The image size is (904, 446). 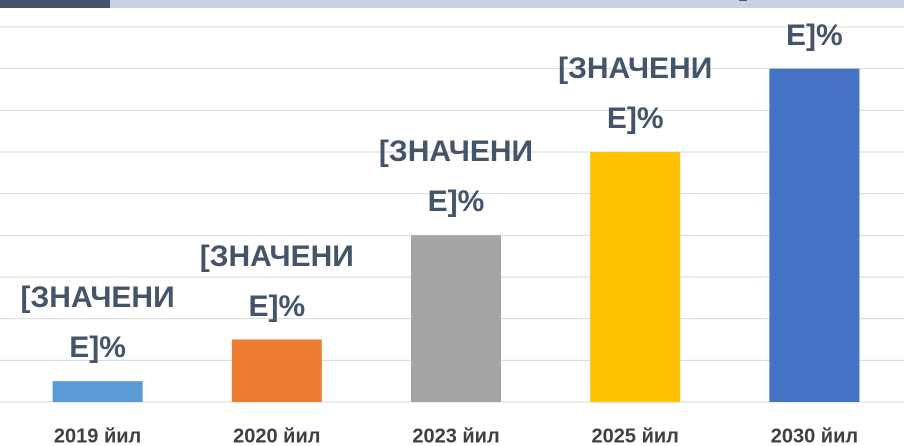 I want to click on x-tick-label: 2025 йил, so click(x=635, y=435).